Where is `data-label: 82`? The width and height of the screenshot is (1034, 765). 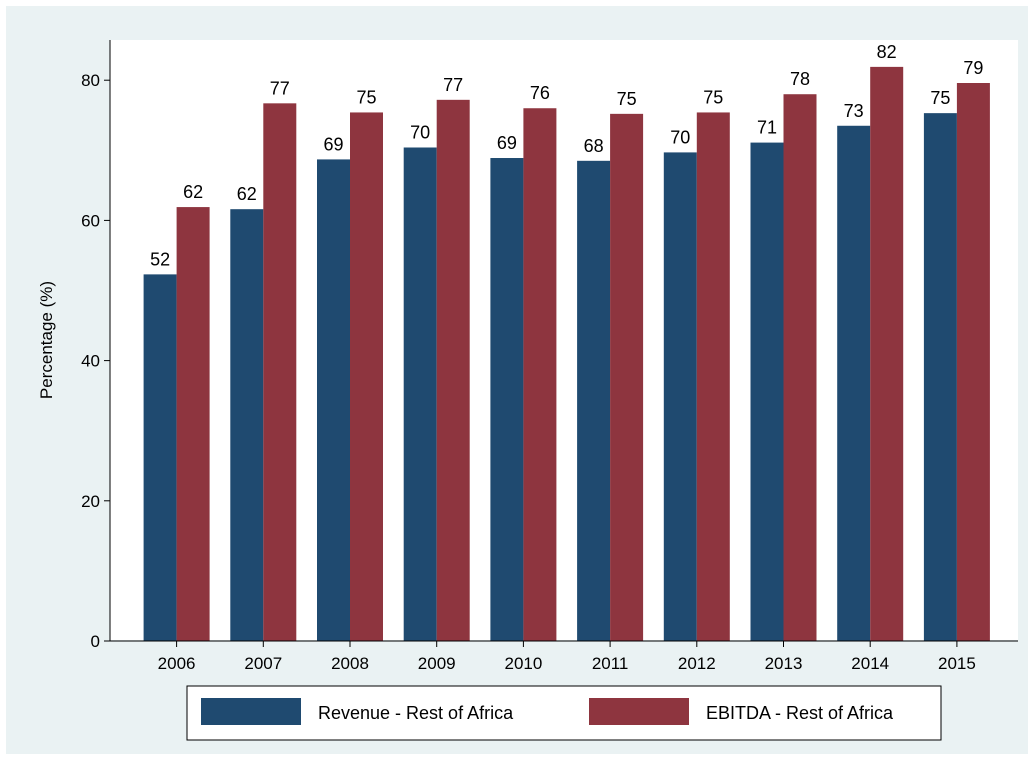
data-label: 82 is located at coordinates (887, 52).